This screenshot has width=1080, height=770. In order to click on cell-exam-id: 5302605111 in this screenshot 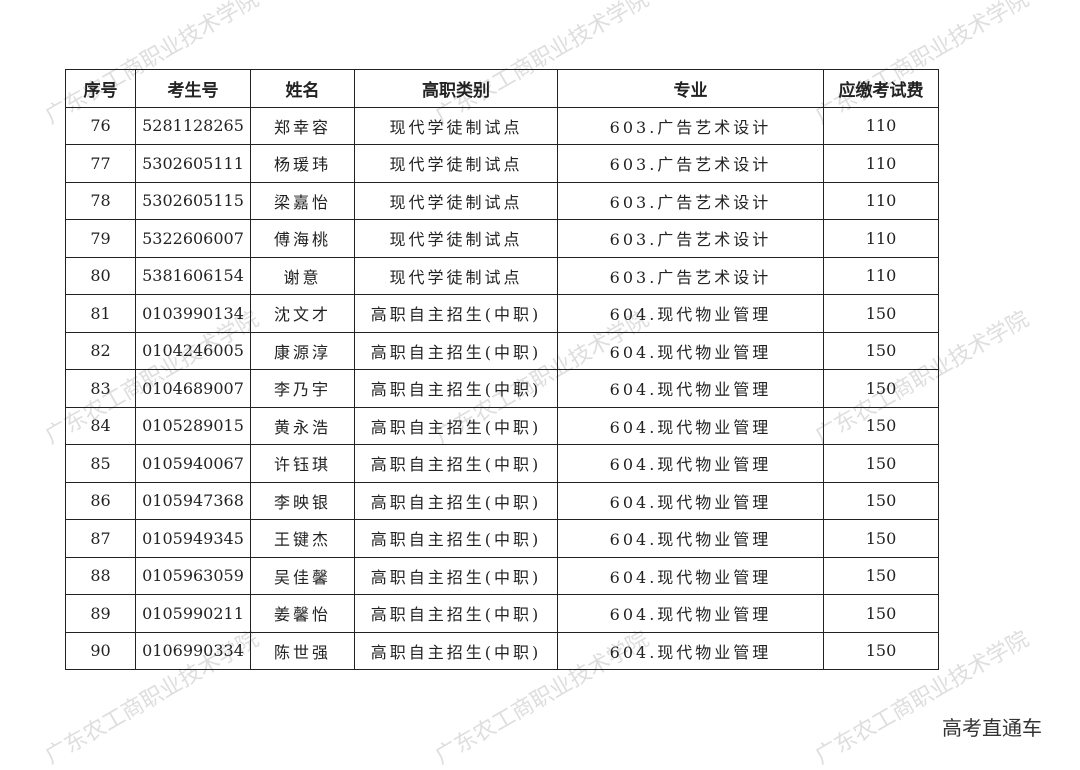, I will do `click(193, 163)`.